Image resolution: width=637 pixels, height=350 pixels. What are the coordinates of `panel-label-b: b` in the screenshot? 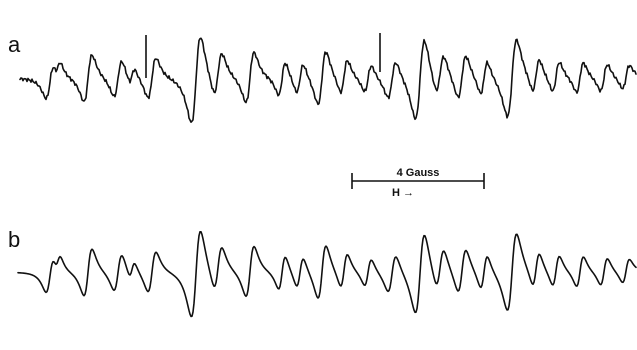 It's located at (14, 239).